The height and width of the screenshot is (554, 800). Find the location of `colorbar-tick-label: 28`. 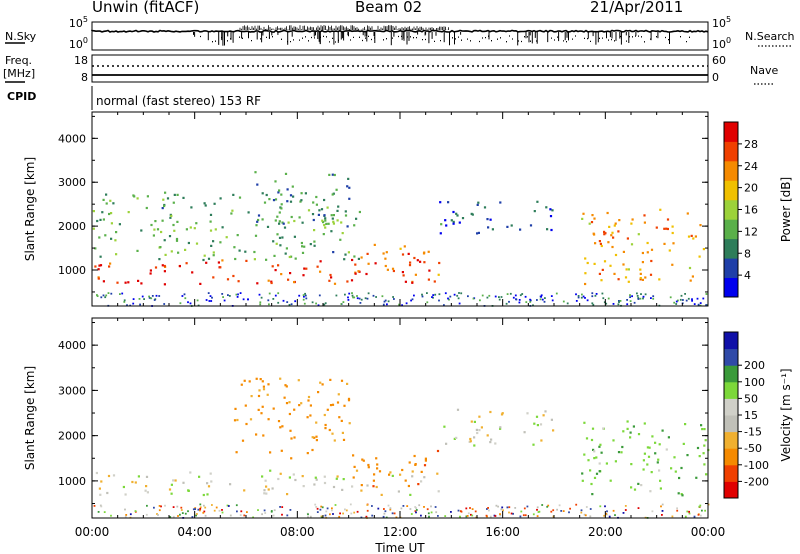

colorbar-tick-label: 28 is located at coordinates (751, 144).